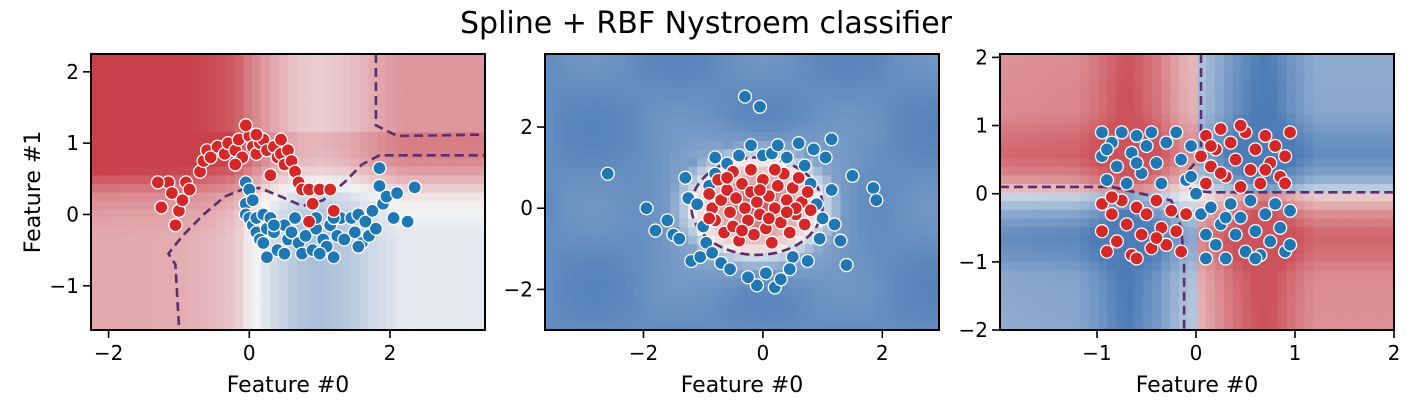 This screenshot has width=1411, height=411. Describe the element at coordinates (1394, 353) in the screenshot. I see `x-tick-label: 2` at that location.